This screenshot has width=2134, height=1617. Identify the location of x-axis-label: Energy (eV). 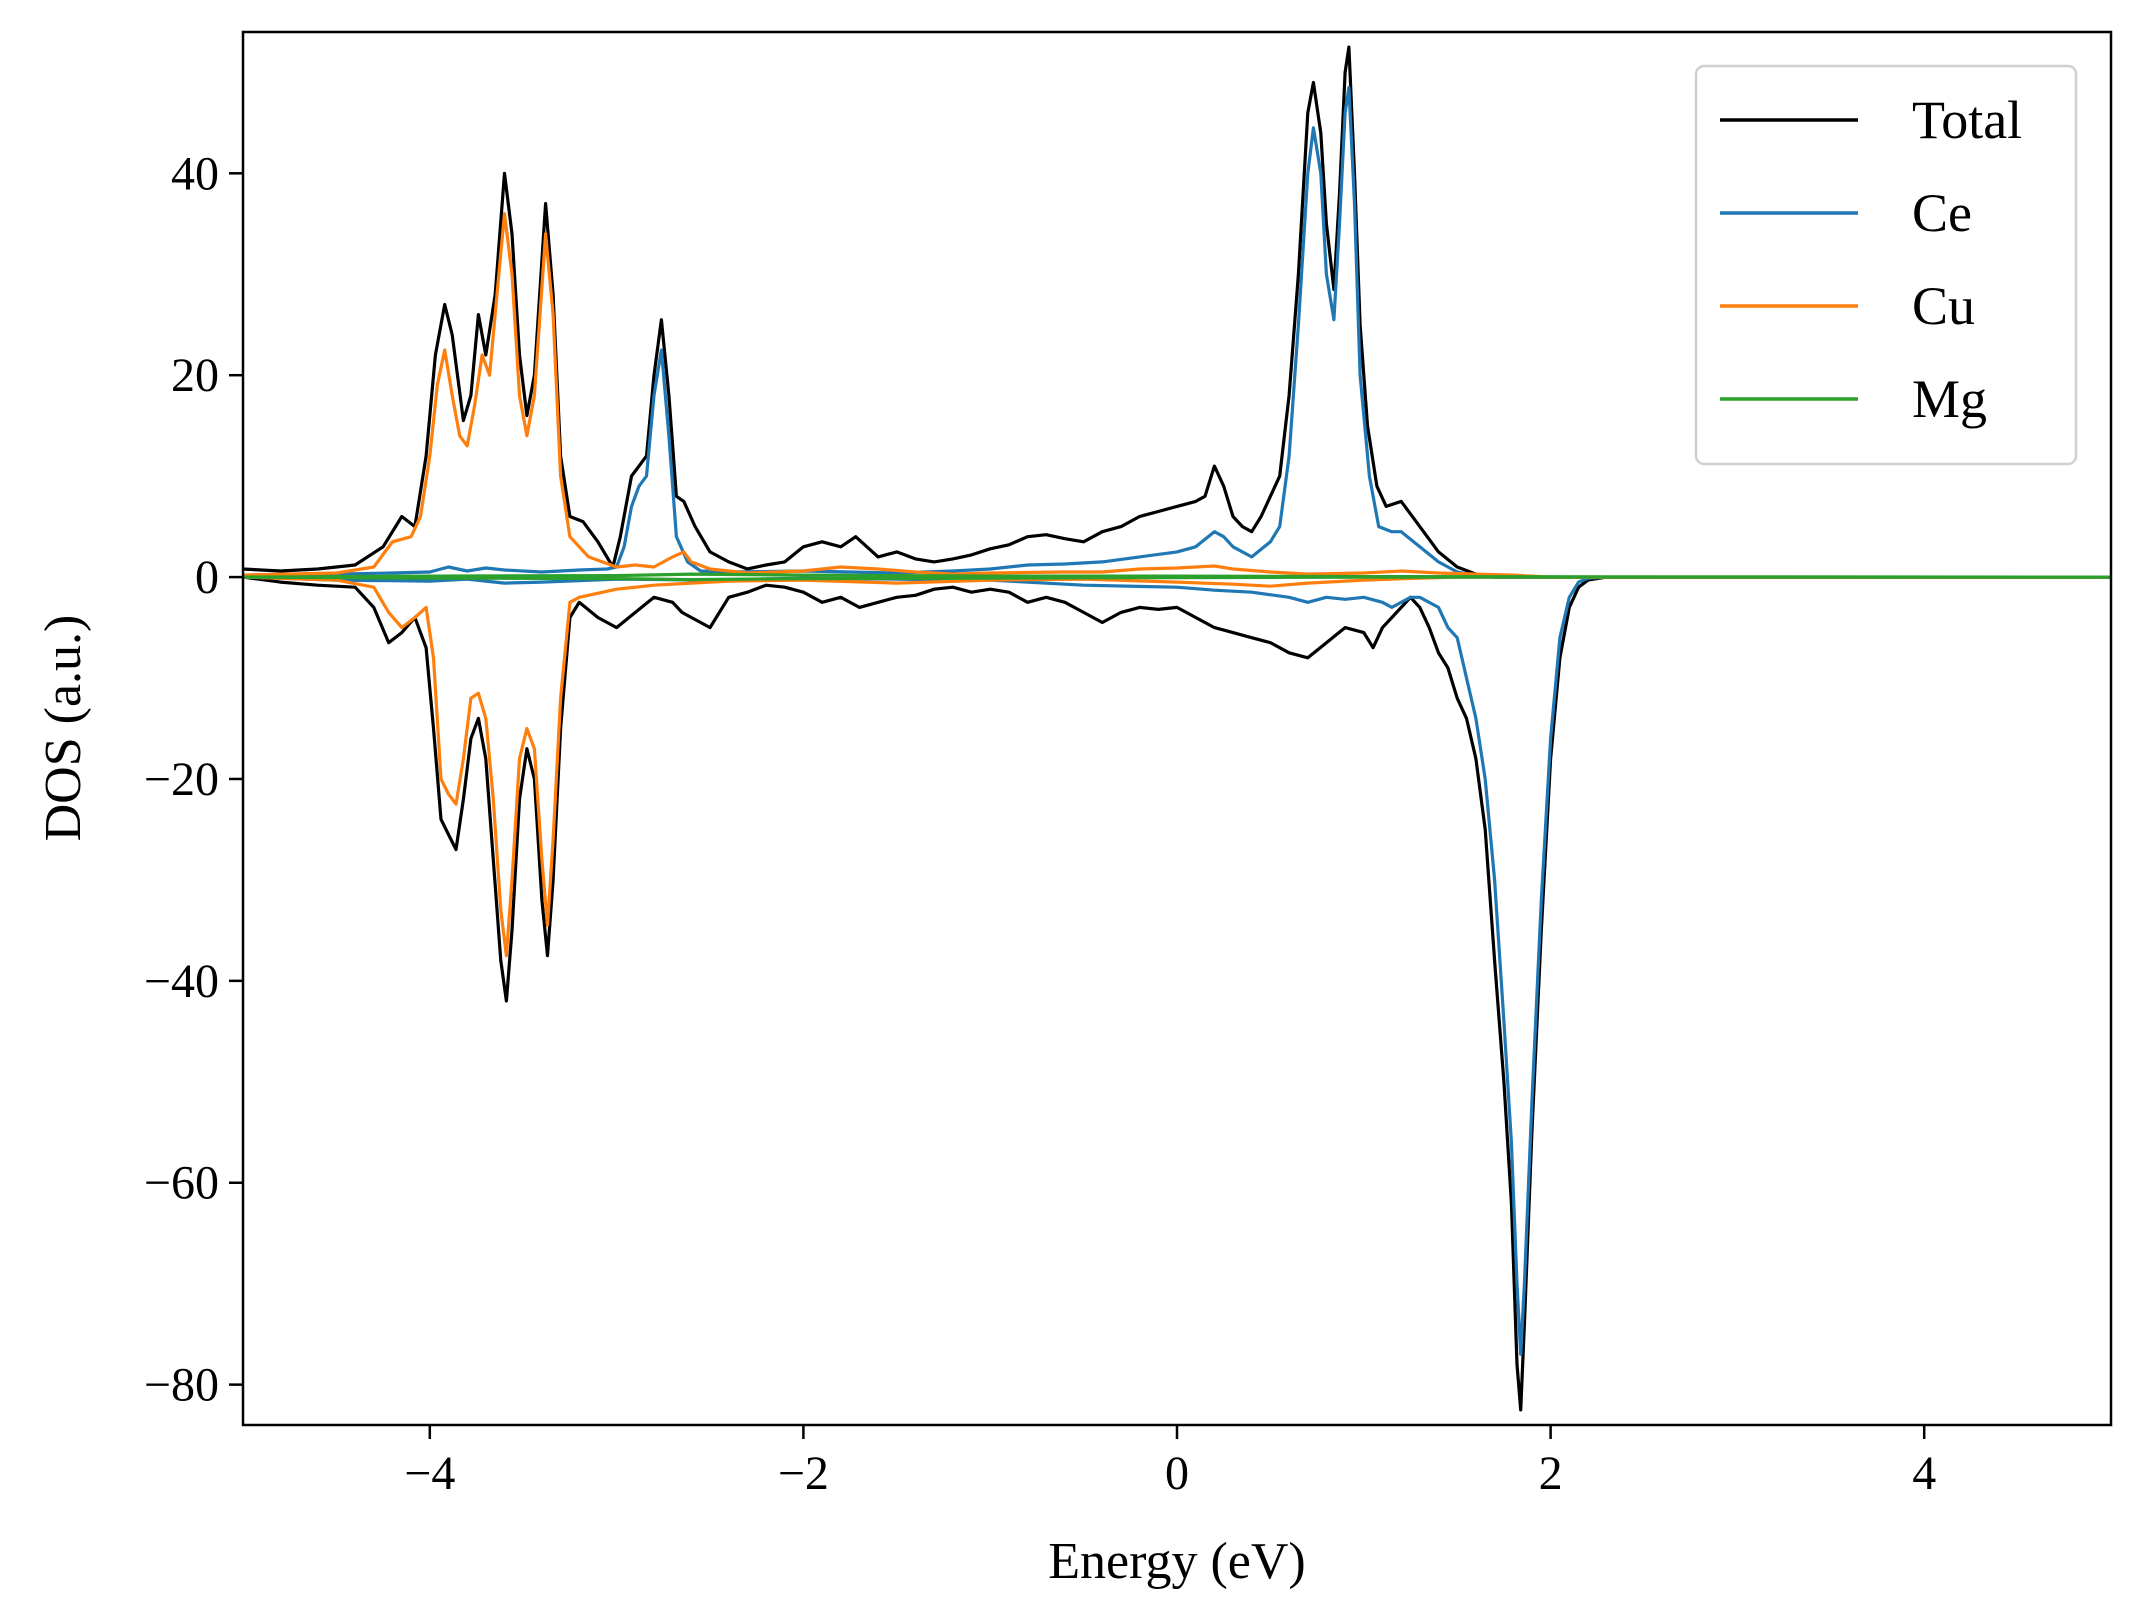
(1177, 1561).